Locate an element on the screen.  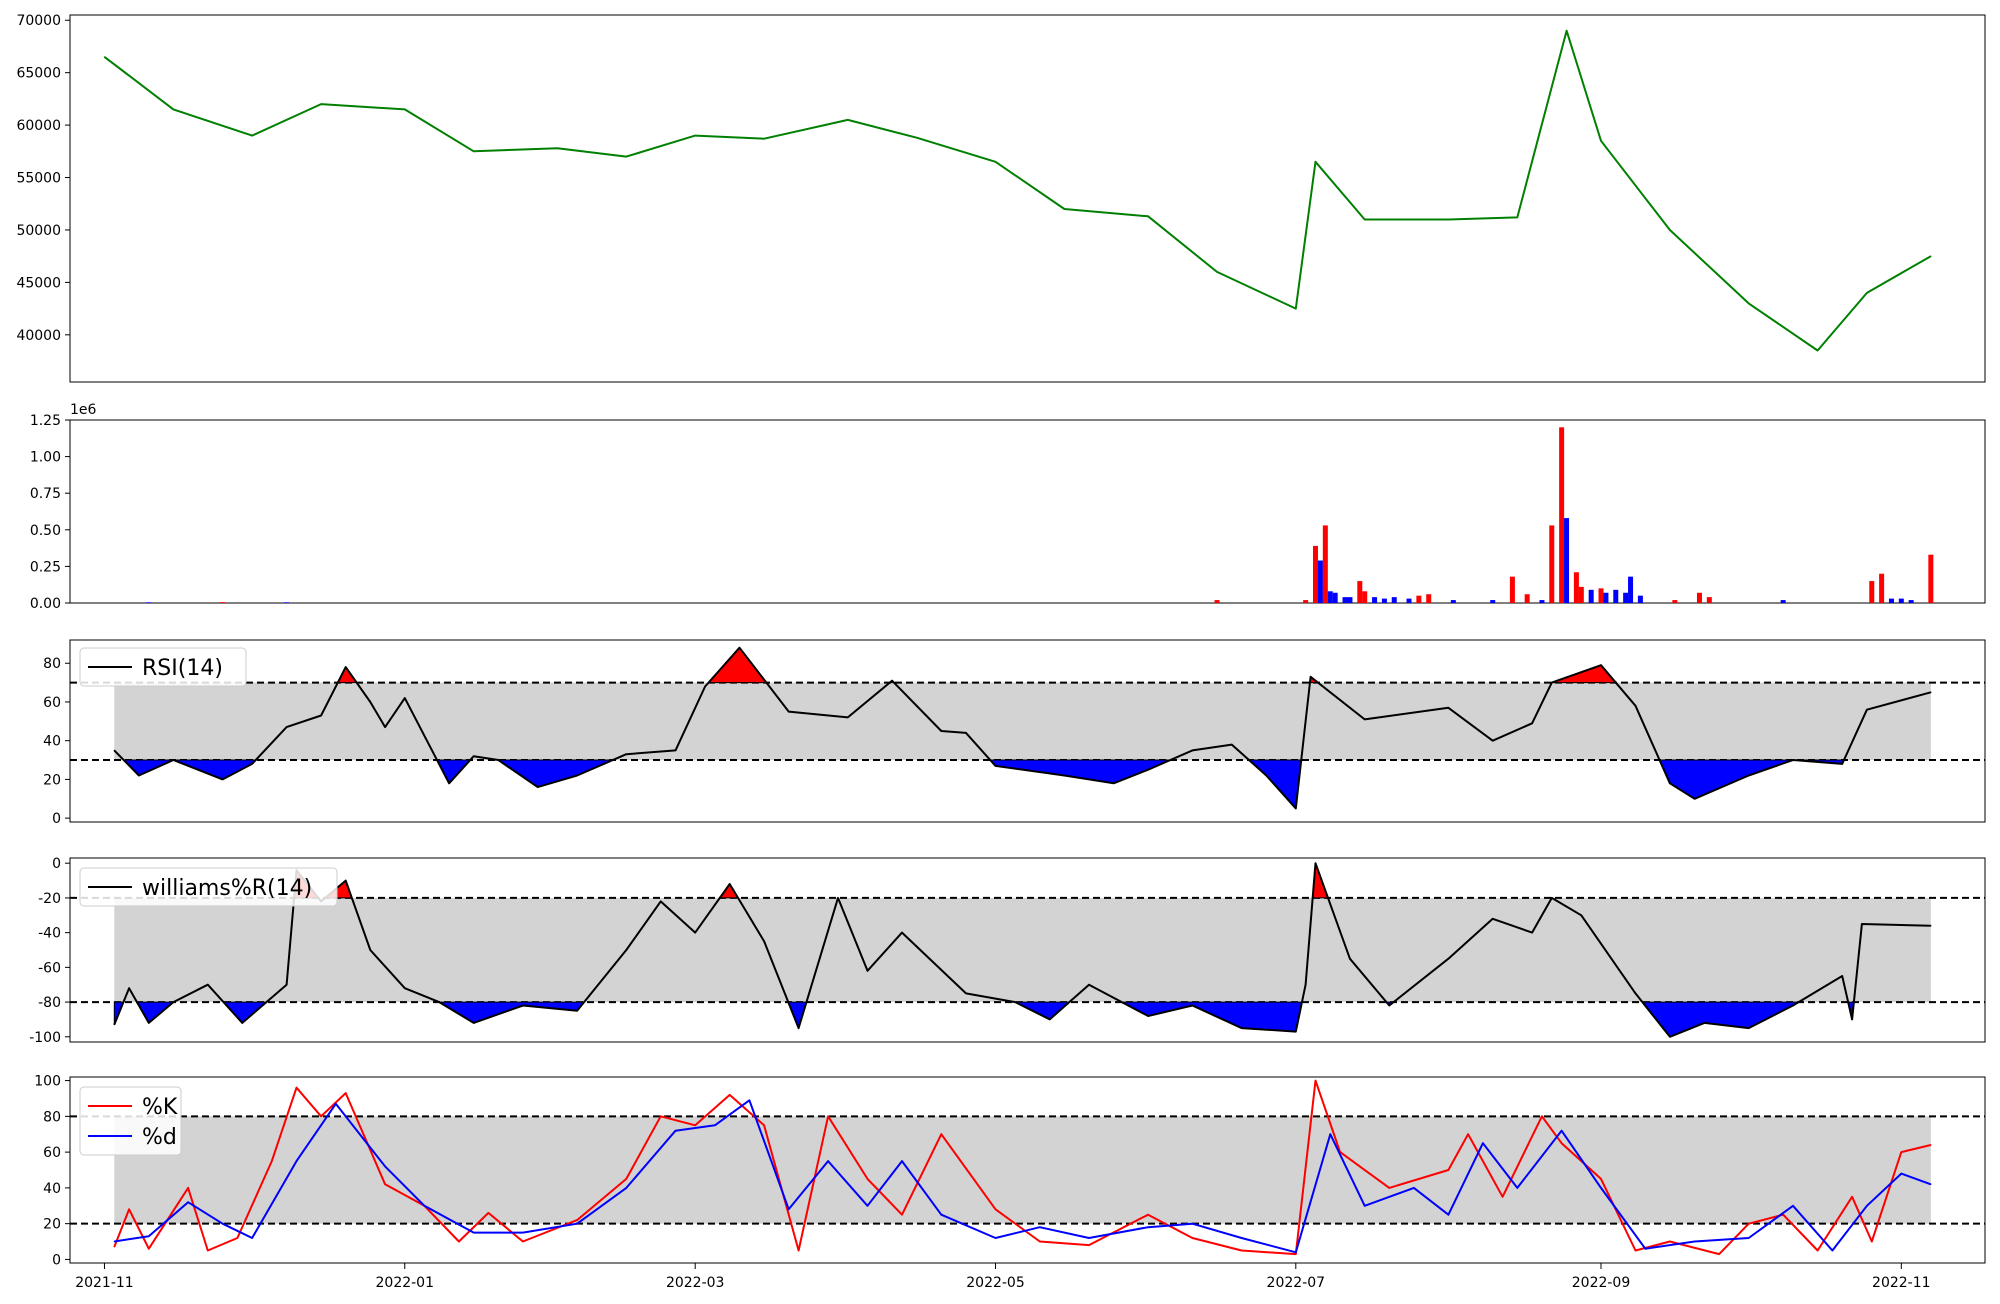
volume-offset-label: 1e6 is located at coordinates (83, 410).